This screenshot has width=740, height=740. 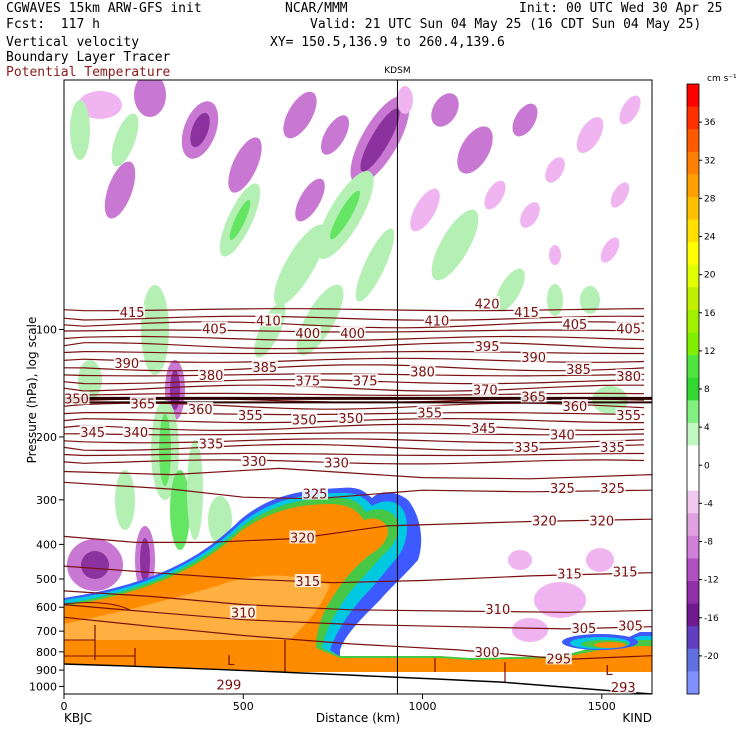 I want to click on isentrope-label: 299, so click(x=229, y=686).